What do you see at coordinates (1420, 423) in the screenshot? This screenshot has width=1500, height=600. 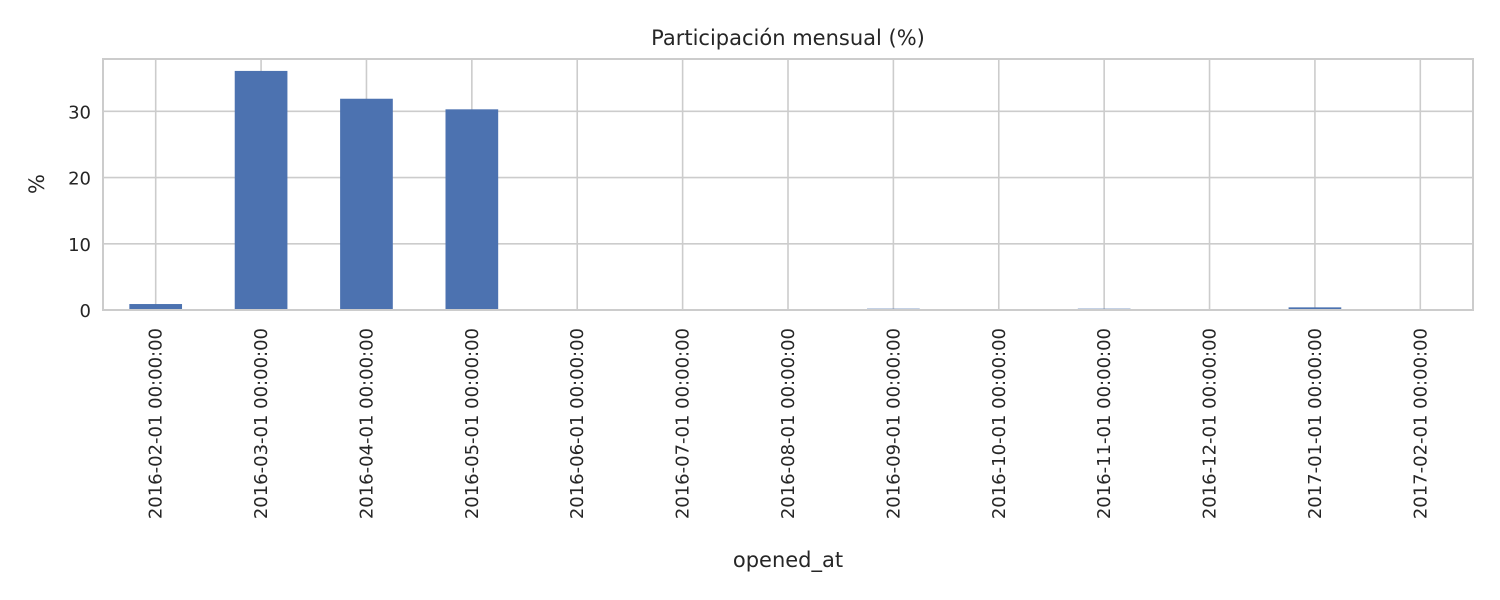 I see `x-tick-label: 2017-02-01 00:00:00` at bounding box center [1420, 423].